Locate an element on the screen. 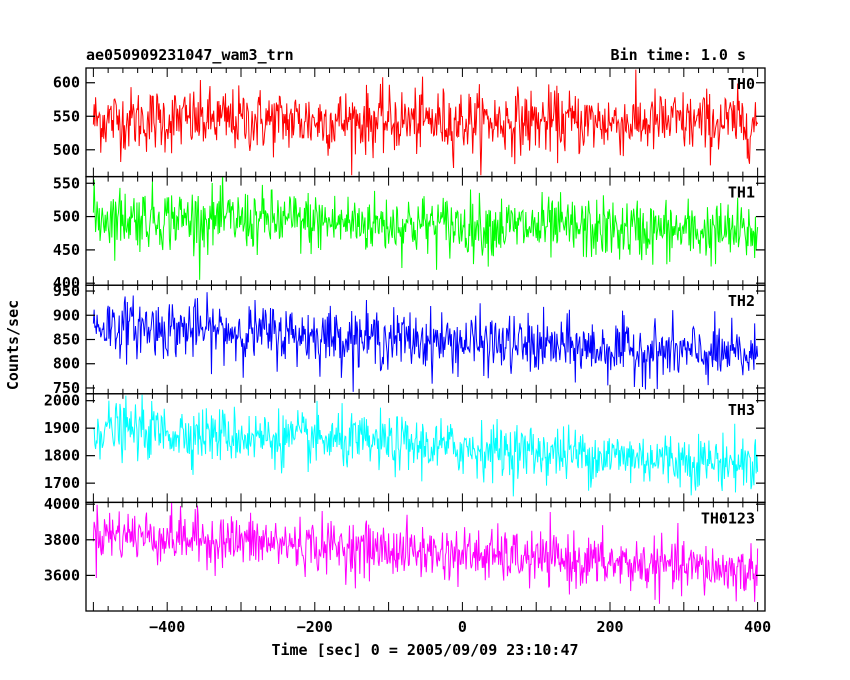 Image resolution: width=850 pixels, height=680 pixels. y-tick-label: 3800 is located at coordinates (62, 540).